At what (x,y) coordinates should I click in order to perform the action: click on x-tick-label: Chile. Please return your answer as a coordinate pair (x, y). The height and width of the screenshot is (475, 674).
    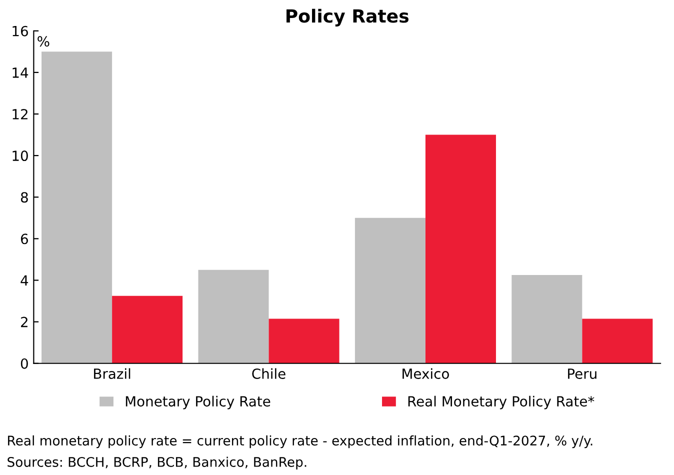
    Looking at the image, I should click on (269, 373).